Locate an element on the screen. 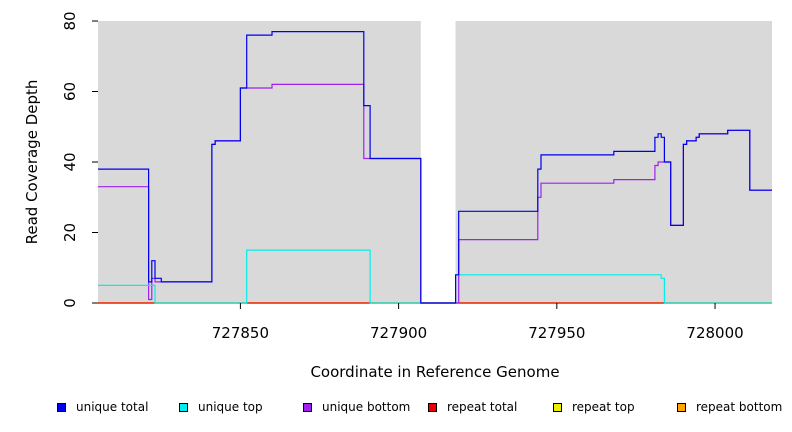 The width and height of the screenshot is (792, 432). legend-item-unique-top: unique top is located at coordinates (221, 407).